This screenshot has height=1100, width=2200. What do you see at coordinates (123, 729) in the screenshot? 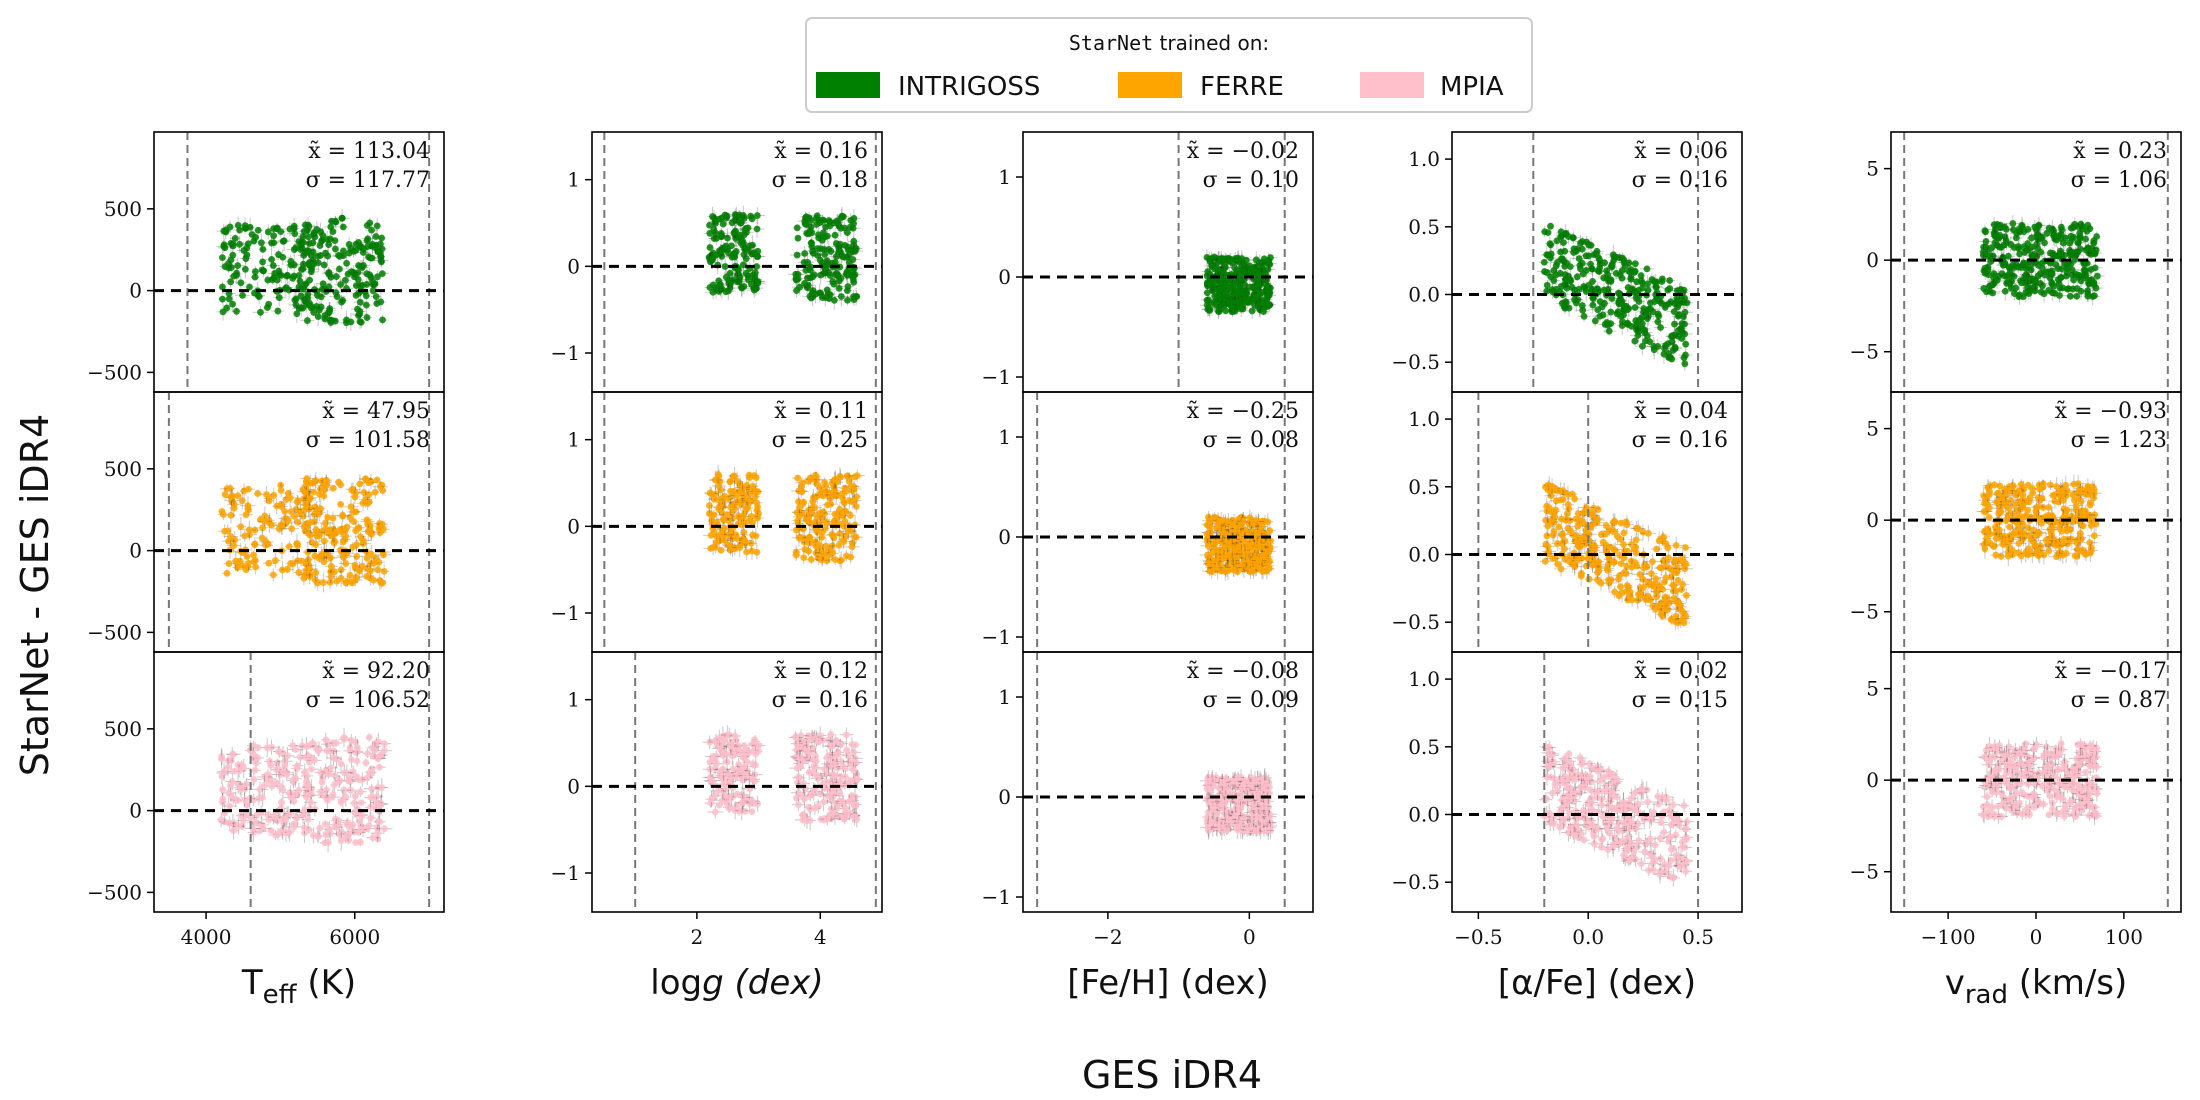
I see `y-tick-label: 500` at bounding box center [123, 729].